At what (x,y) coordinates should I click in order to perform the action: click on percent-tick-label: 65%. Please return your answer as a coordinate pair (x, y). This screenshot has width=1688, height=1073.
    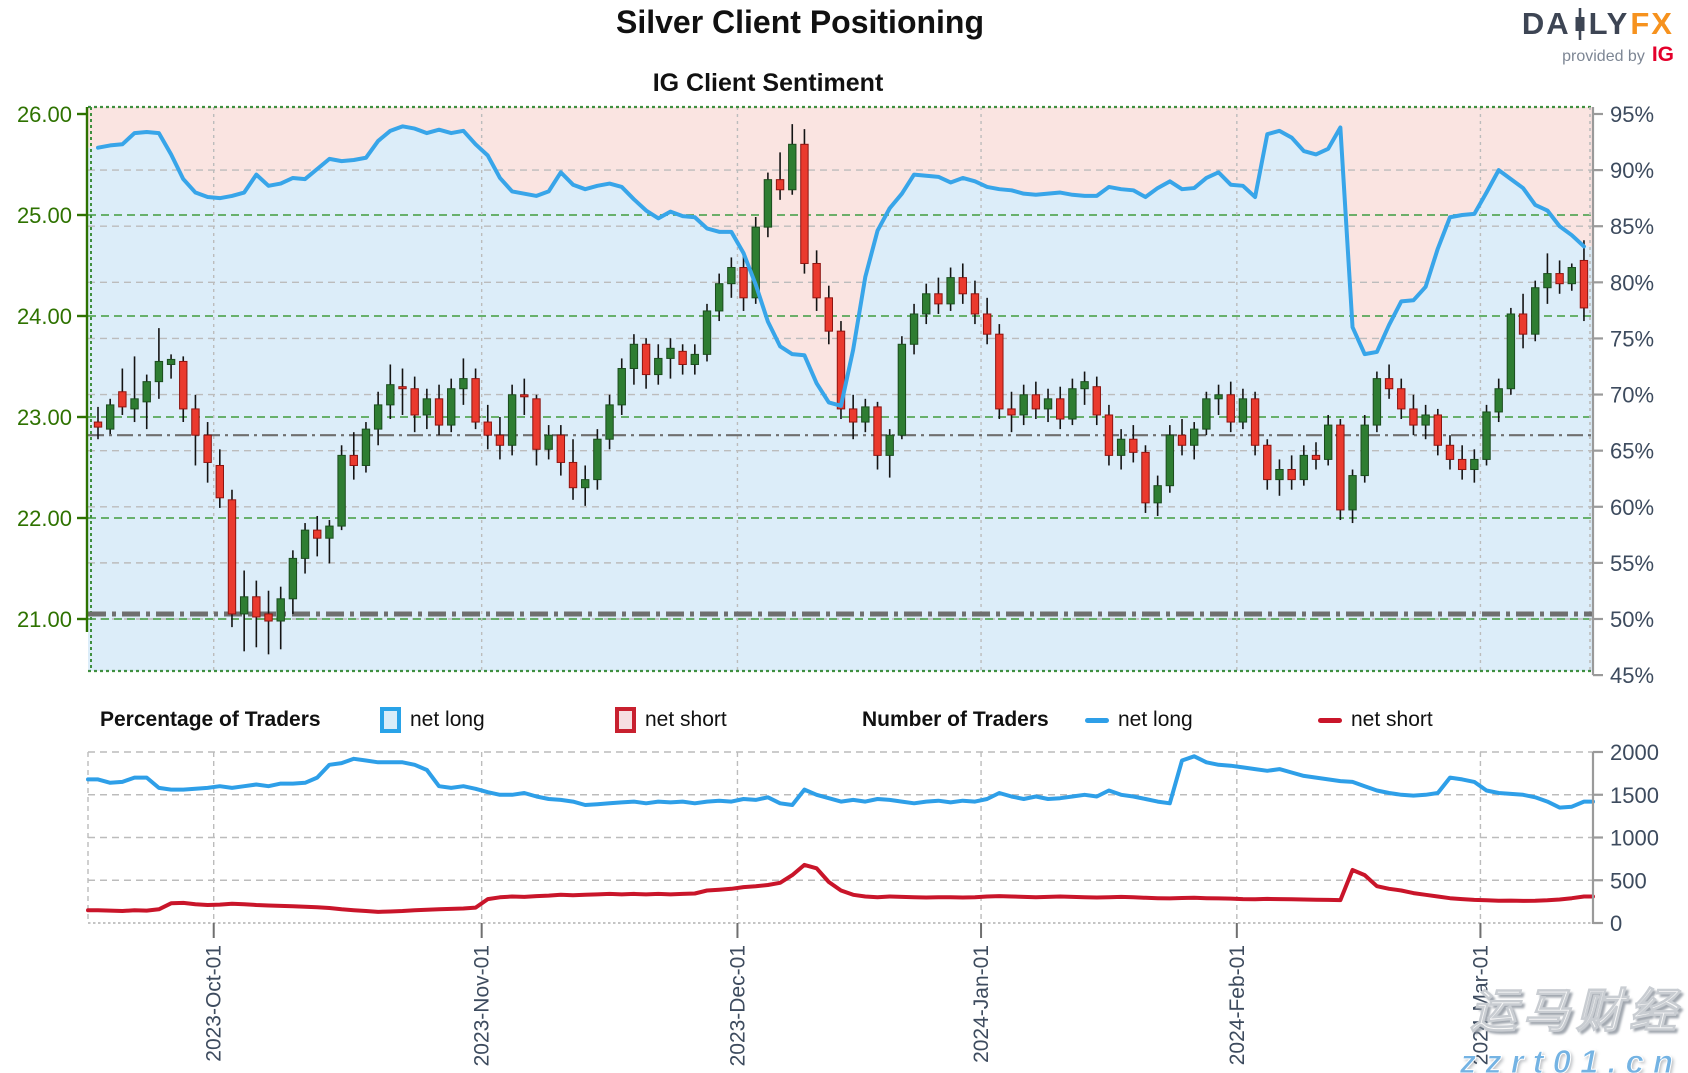
    Looking at the image, I should click on (1632, 451).